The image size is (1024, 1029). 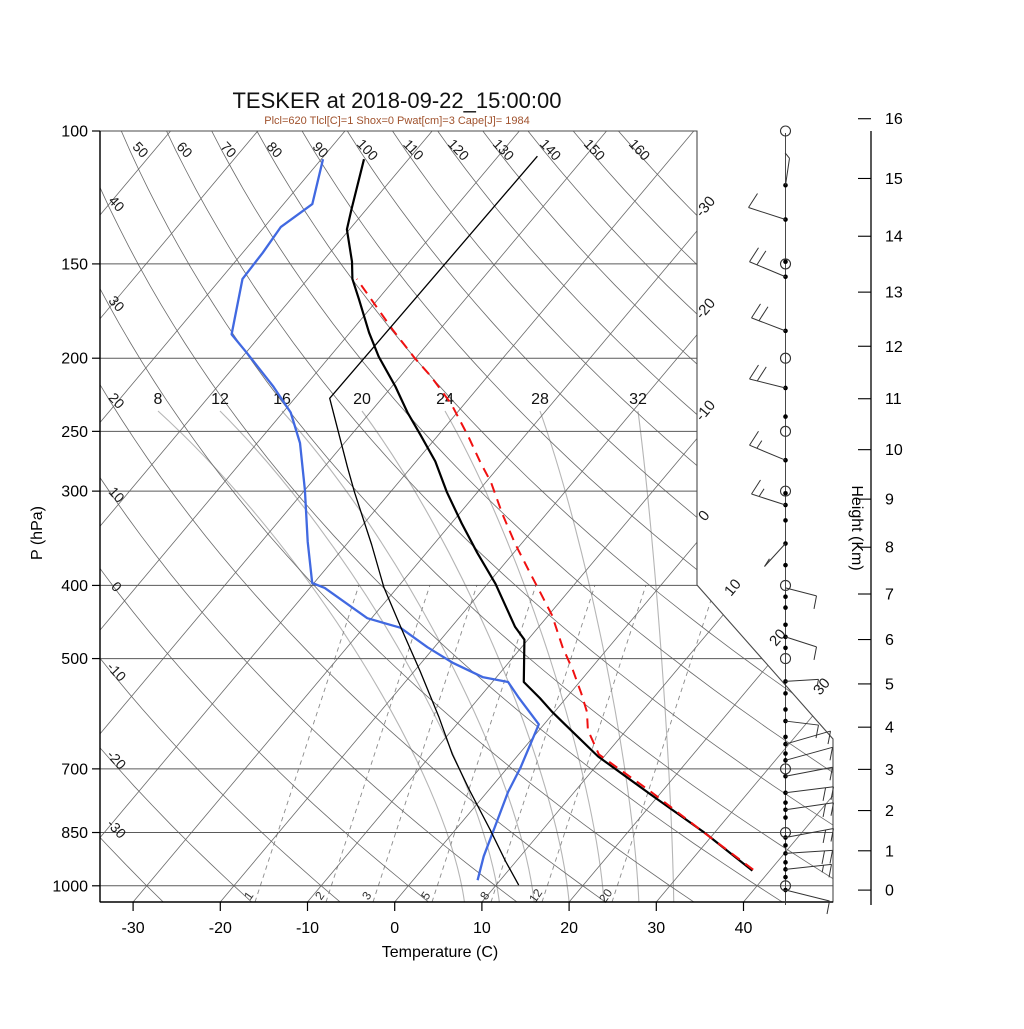 What do you see at coordinates (74, 359) in the screenshot?
I see `pressure-tick-label: 200` at bounding box center [74, 359].